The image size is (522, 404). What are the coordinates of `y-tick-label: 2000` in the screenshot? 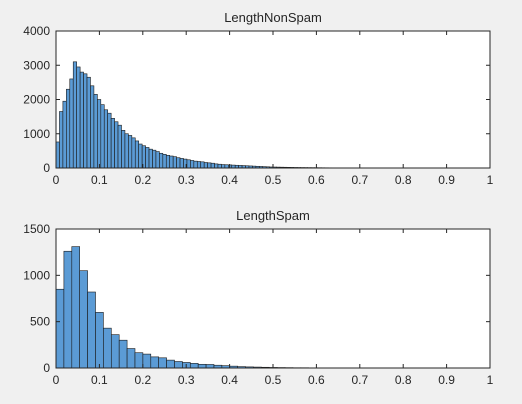 It's located at (36, 100).